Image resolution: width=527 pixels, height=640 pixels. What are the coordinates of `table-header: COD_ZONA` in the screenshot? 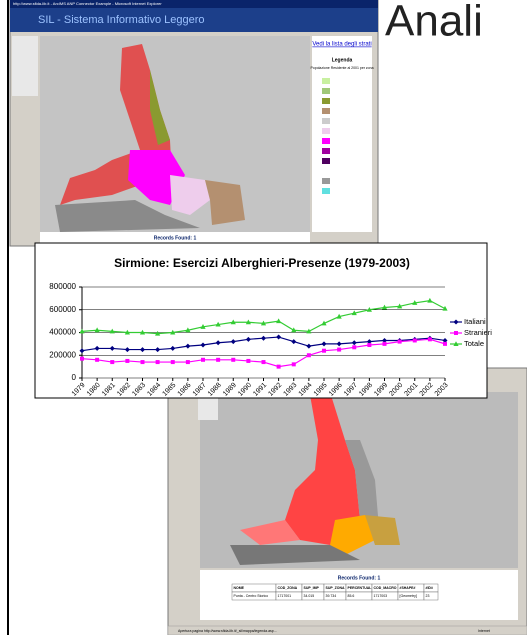 It's located at (288, 588).